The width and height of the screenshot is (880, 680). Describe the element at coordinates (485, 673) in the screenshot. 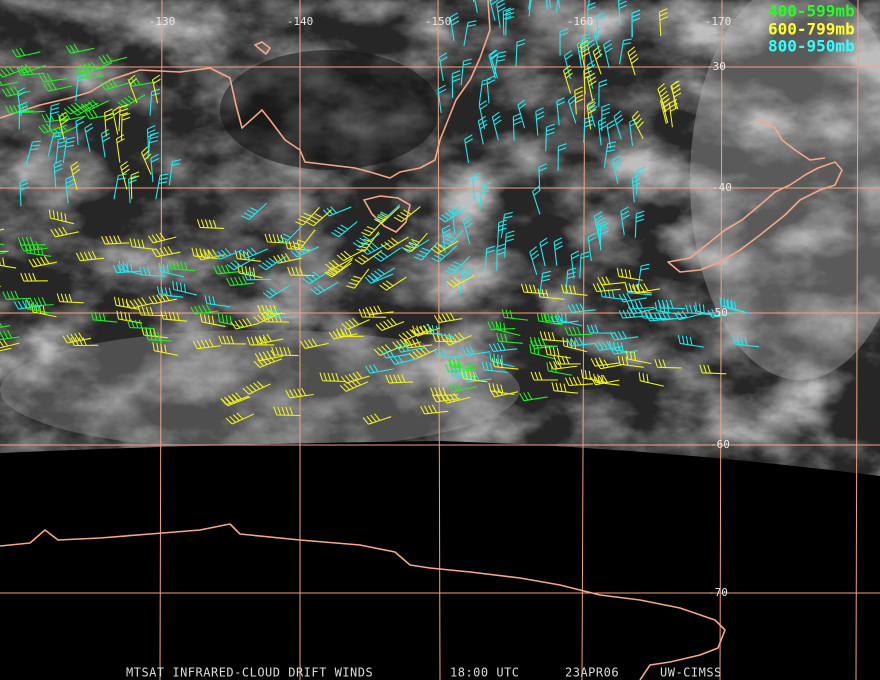

I see `time: 18:00 UTC` at that location.